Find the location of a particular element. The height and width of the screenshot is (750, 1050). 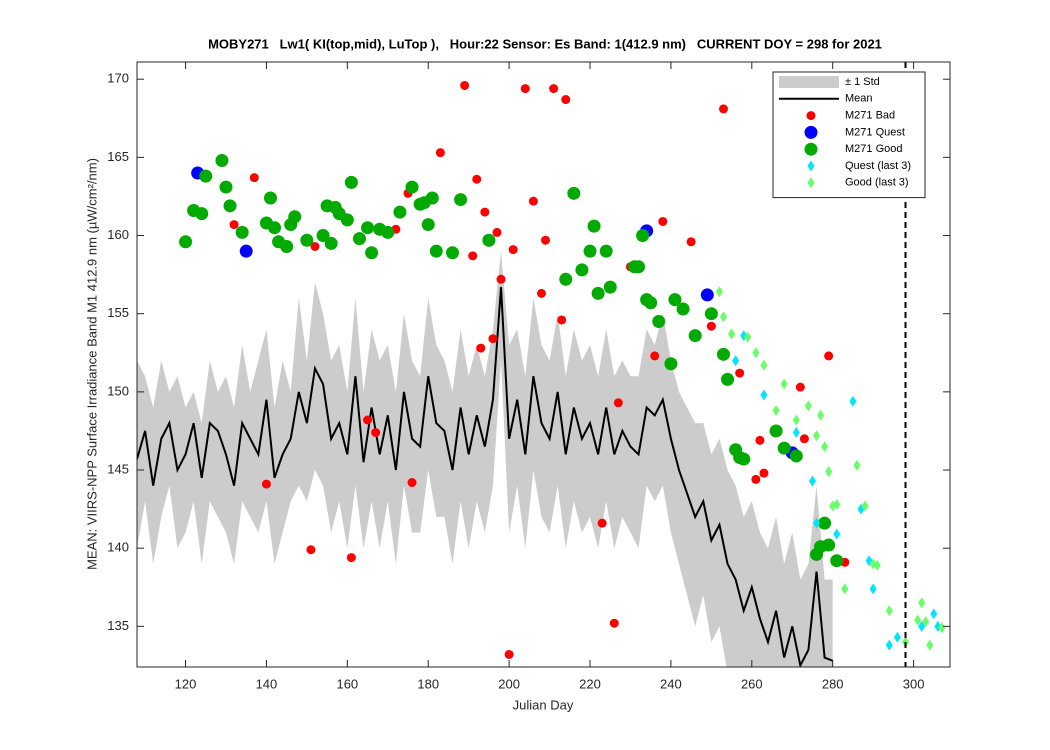

legend-label: ± 1 Std is located at coordinates (862, 82).